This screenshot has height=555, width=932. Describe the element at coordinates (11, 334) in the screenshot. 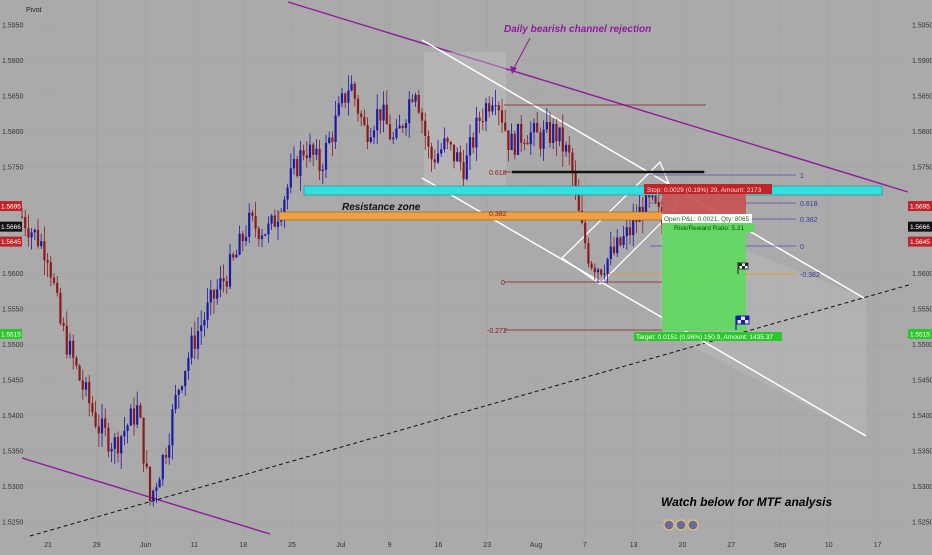

I see `price-badge-left-text: 1.5515` at that location.